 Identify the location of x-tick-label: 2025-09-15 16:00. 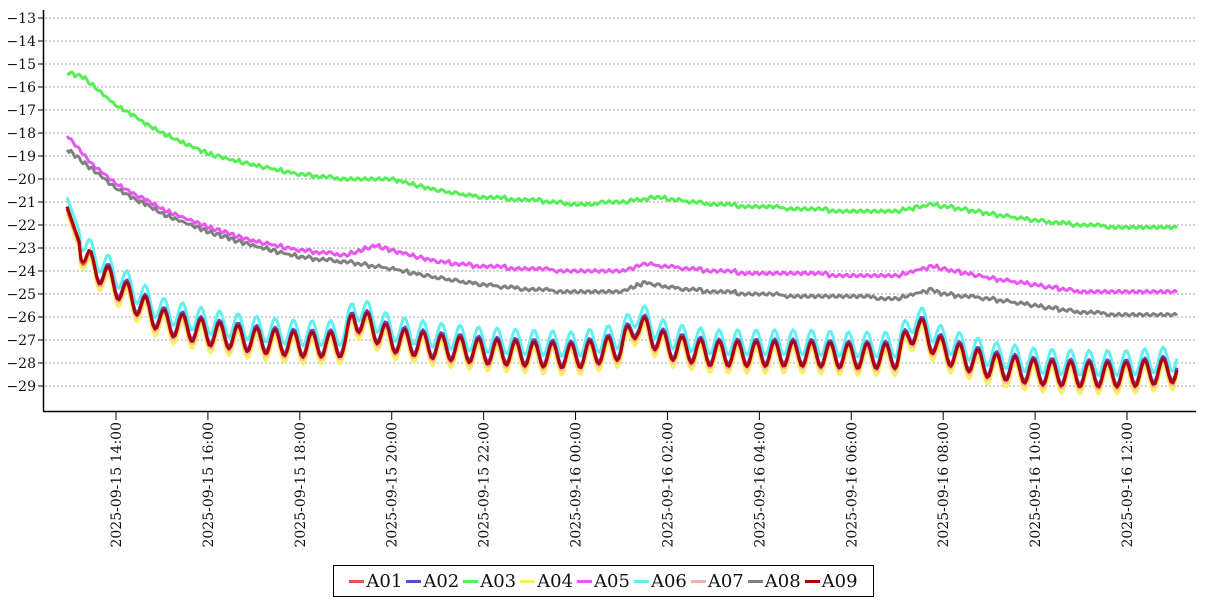
(209, 485).